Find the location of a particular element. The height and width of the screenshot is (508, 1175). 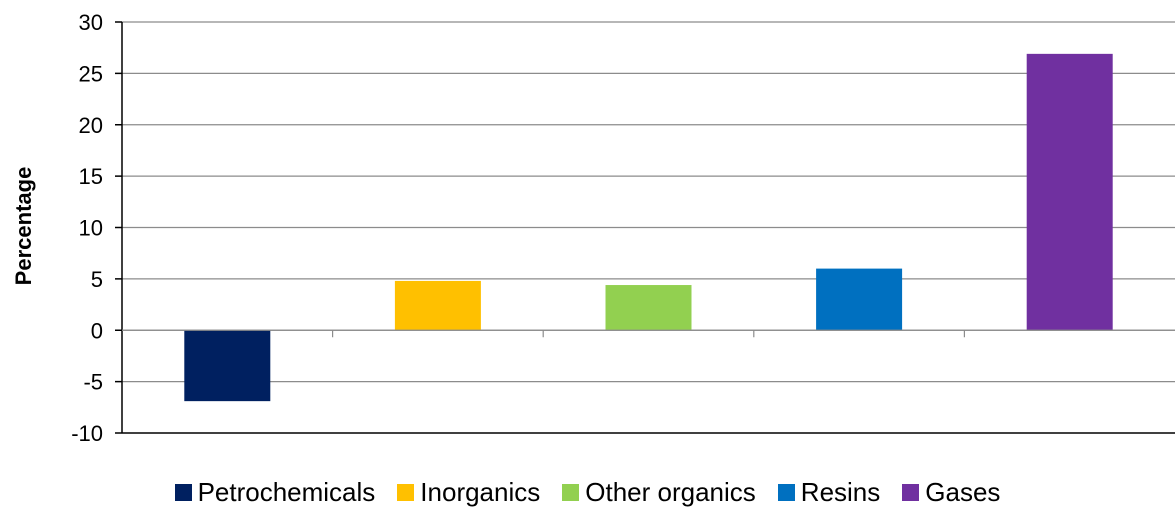

y-tick-label: 25 is located at coordinates (91, 73).